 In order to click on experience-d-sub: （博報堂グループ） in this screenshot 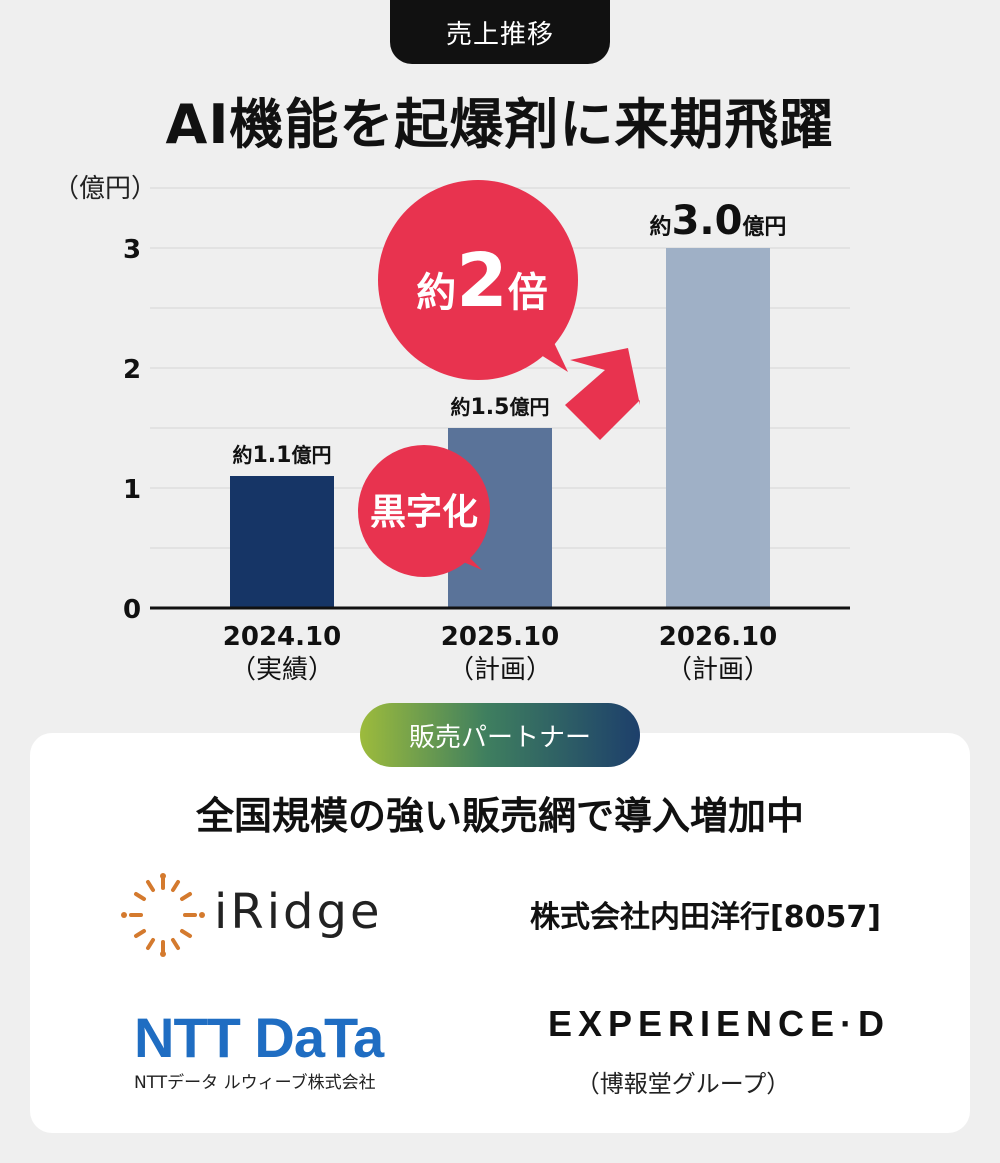, I will do `click(683, 1084)`.